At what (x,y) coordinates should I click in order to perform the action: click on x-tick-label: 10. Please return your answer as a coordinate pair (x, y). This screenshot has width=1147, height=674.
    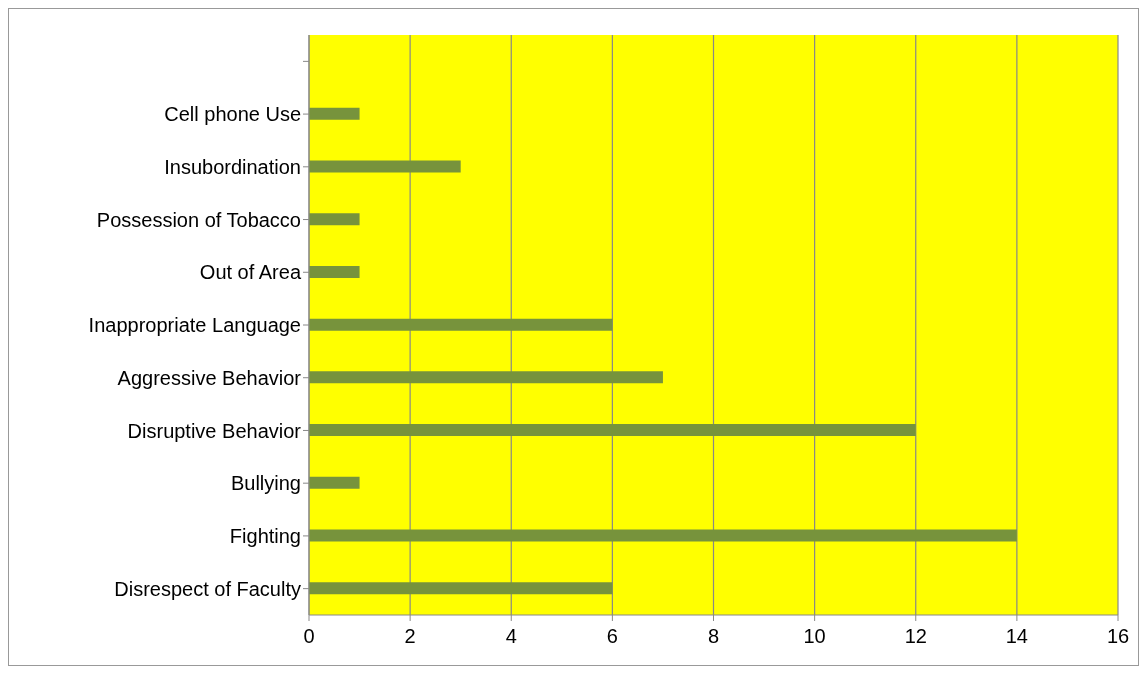
    Looking at the image, I should click on (814, 636).